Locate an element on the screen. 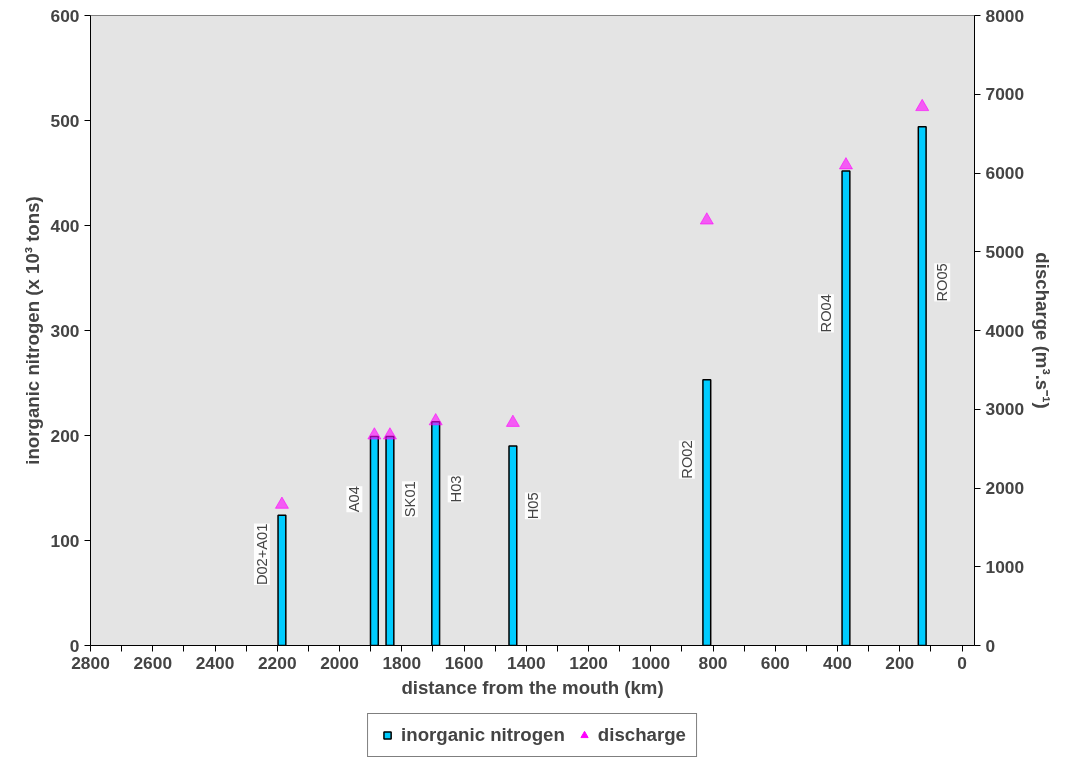  x-tick-label: 2600 is located at coordinates (153, 662).